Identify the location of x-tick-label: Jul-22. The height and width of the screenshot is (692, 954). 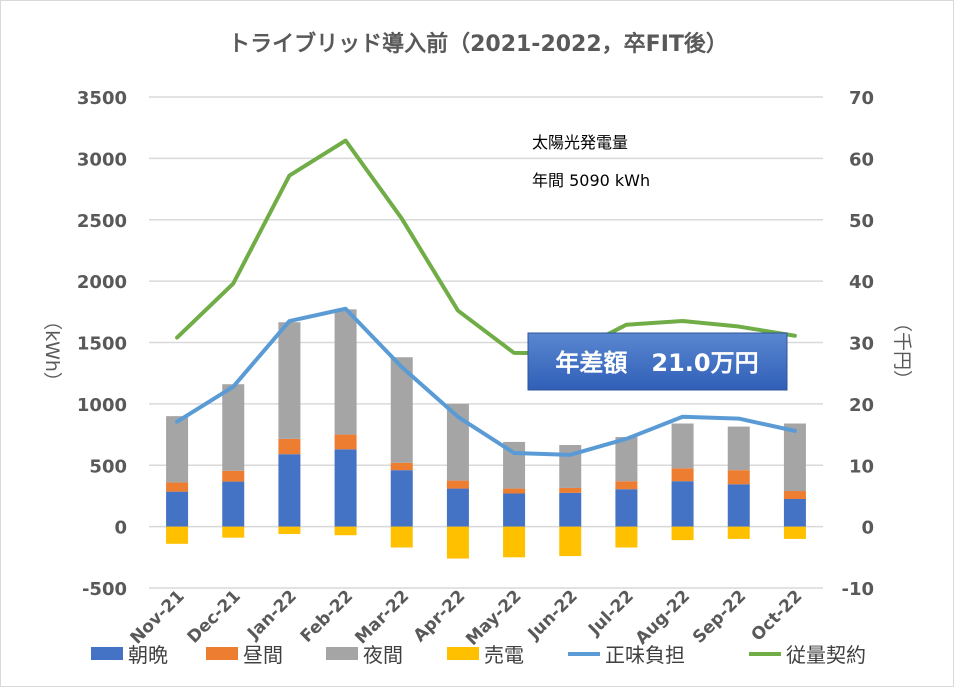
(611, 613).